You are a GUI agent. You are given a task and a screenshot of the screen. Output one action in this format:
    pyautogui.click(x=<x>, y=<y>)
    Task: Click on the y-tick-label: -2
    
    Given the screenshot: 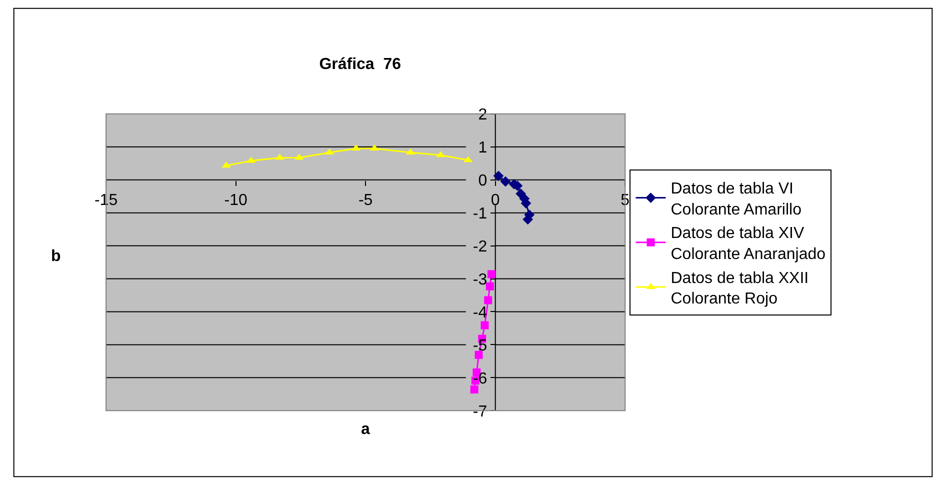 What is the action you would take?
    pyautogui.click(x=480, y=247)
    